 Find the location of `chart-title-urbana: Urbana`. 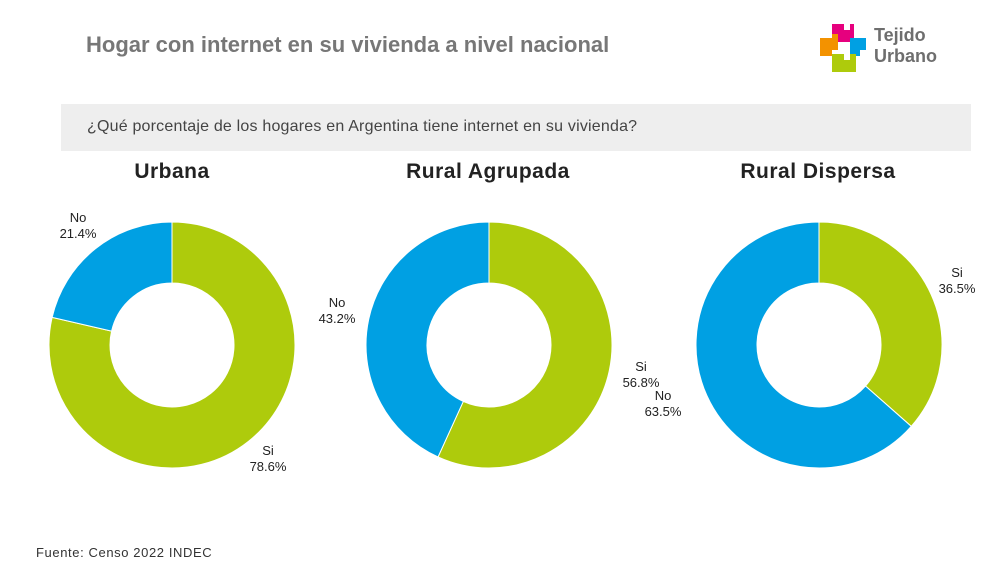

chart-title-urbana: Urbana is located at coordinates (172, 171).